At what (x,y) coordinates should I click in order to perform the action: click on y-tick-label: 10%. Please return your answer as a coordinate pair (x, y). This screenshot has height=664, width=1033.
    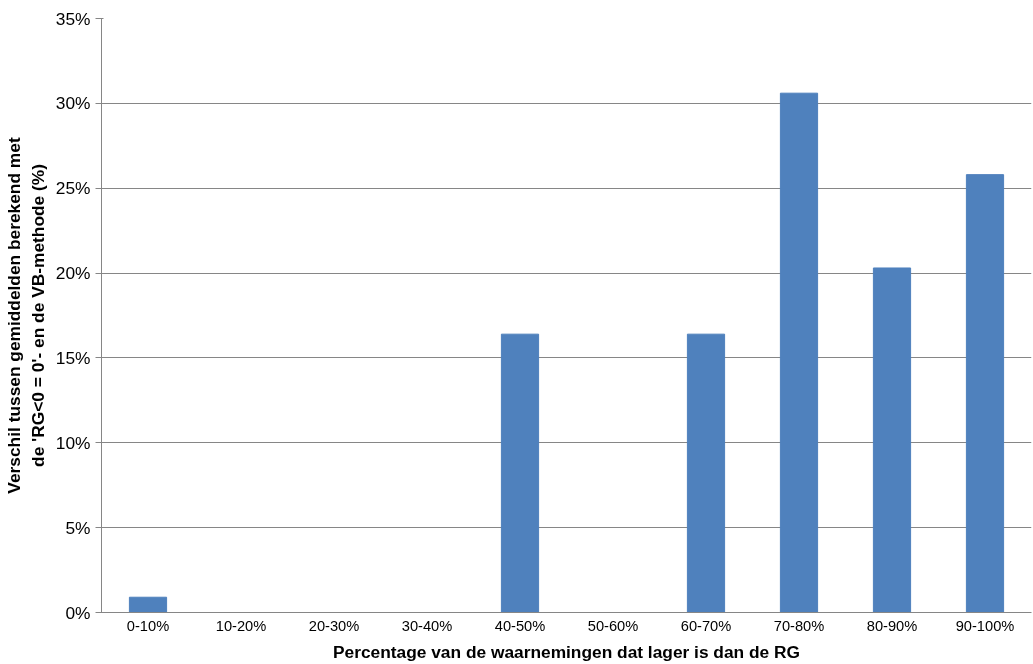
    Looking at the image, I should click on (73, 442).